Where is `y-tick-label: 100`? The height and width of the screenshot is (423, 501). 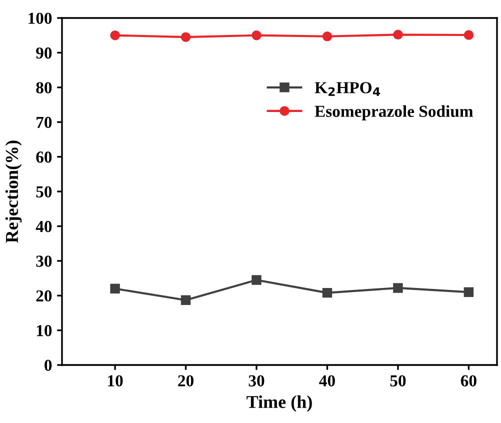 y-tick-label: 100 is located at coordinates (40, 18).